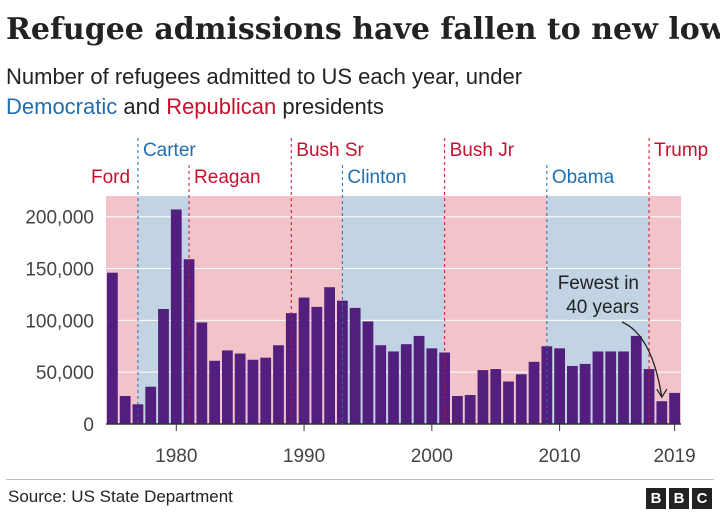 This screenshot has height=522, width=720. What do you see at coordinates (662, 393) in the screenshot?
I see `annotation-arrowhead` at bounding box center [662, 393].